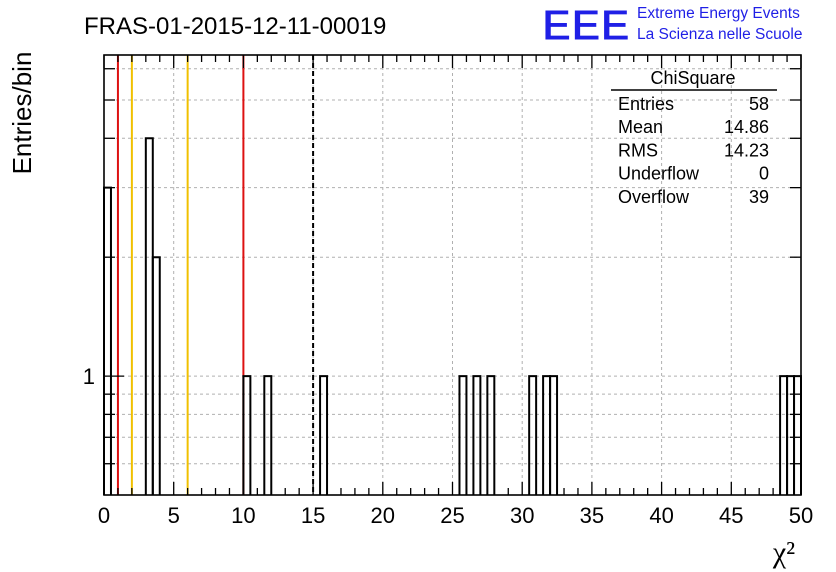 The width and height of the screenshot is (836, 572). Describe the element at coordinates (692, 78) in the screenshot. I see `stats-title: ChiSquare` at that location.